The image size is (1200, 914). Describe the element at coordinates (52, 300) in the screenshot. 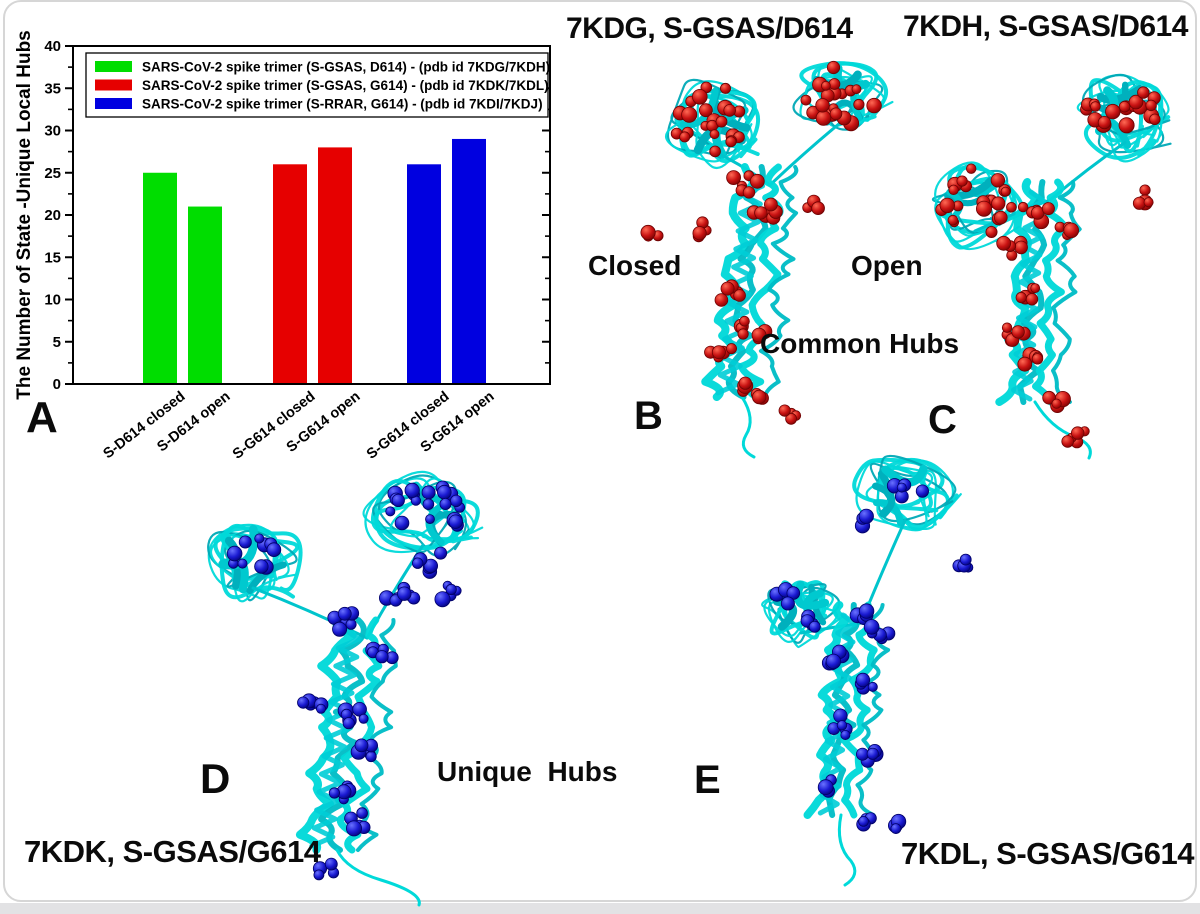

I see `svg-text: 10` at that location.